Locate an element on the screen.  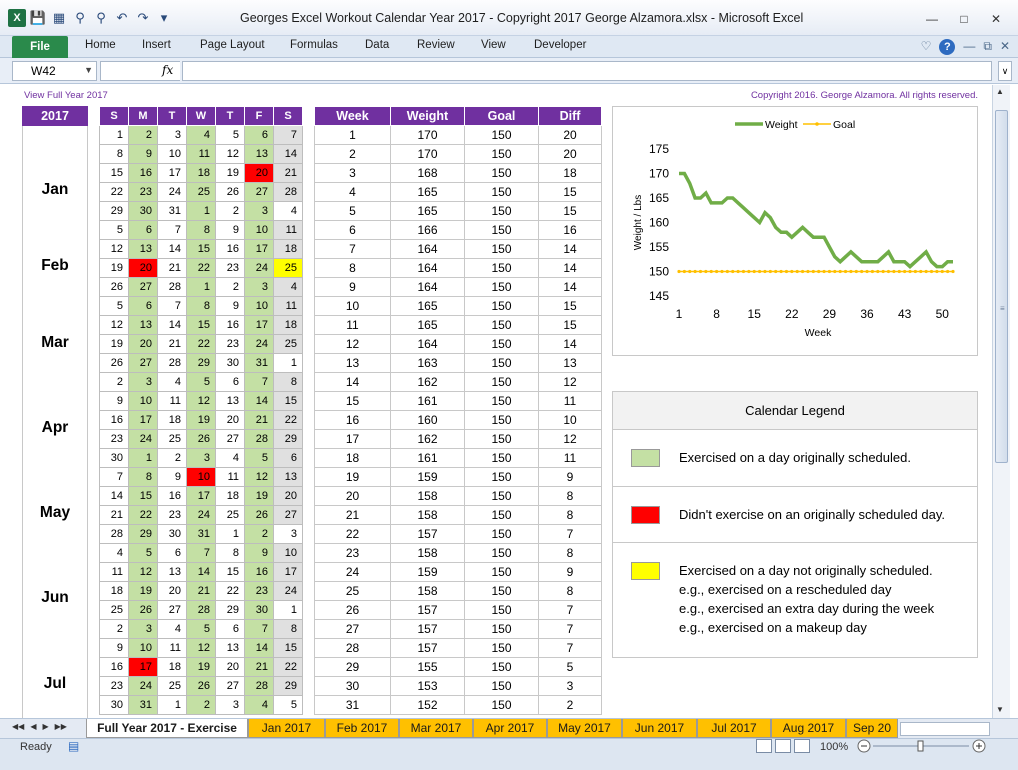
table-cell: 28 is located at coordinates (352, 648).